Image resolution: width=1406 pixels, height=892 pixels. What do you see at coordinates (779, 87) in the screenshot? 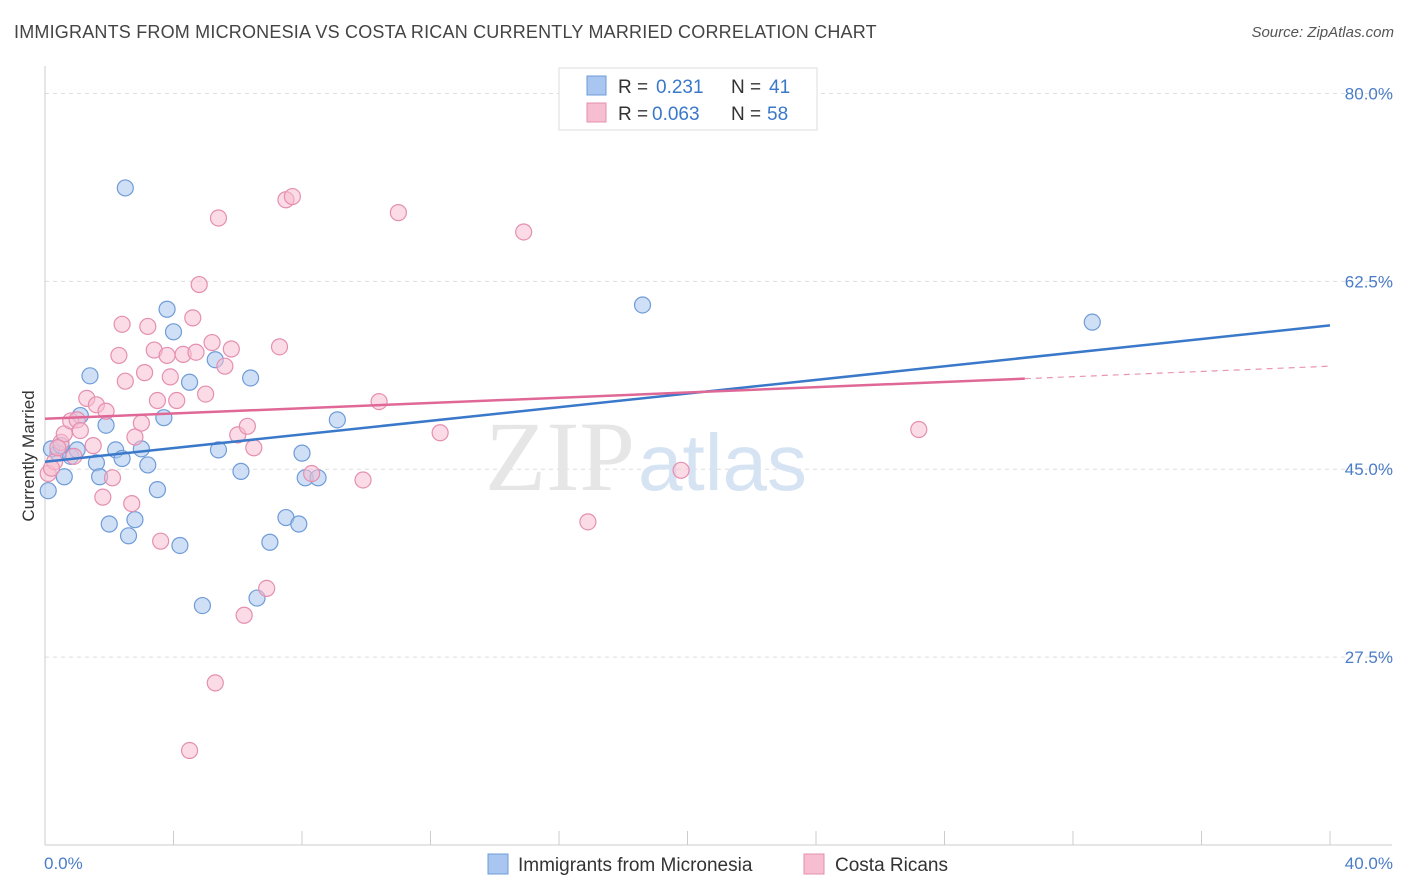
I see `legend-n-value: 41` at bounding box center [779, 87].